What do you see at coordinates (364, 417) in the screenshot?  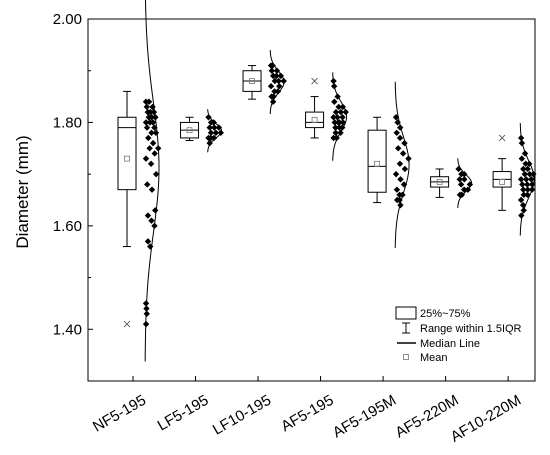 I see `x-tick-label: AF5-195M` at bounding box center [364, 417].